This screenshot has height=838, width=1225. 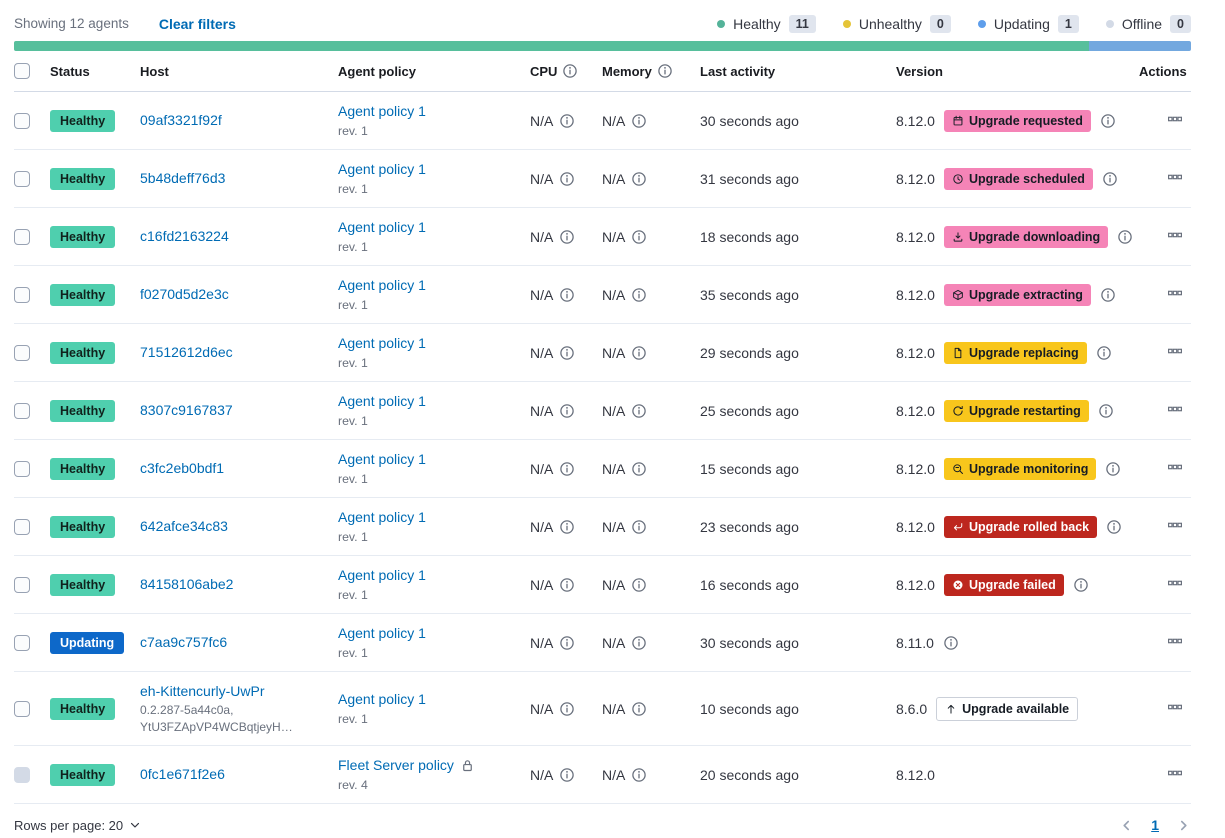 I want to click on arrow-up-icon, so click(x=951, y=709).